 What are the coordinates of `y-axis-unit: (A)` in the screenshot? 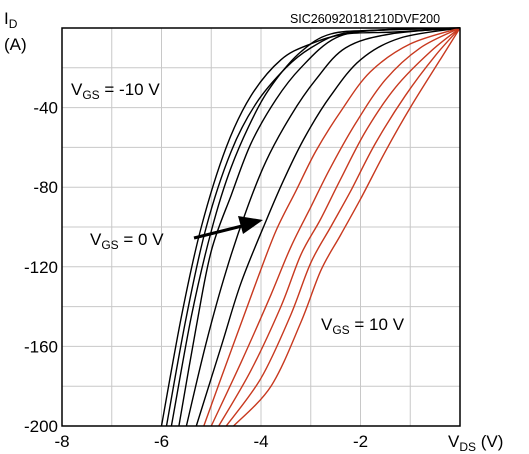 It's located at (15, 44).